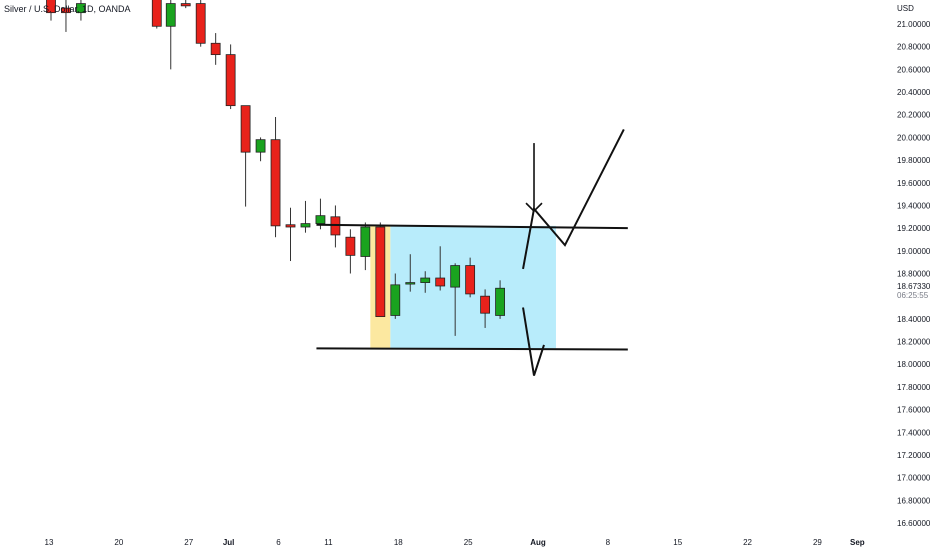  What do you see at coordinates (914, 24) in the screenshot?
I see `price-tick-label: 21.00000` at bounding box center [914, 24].